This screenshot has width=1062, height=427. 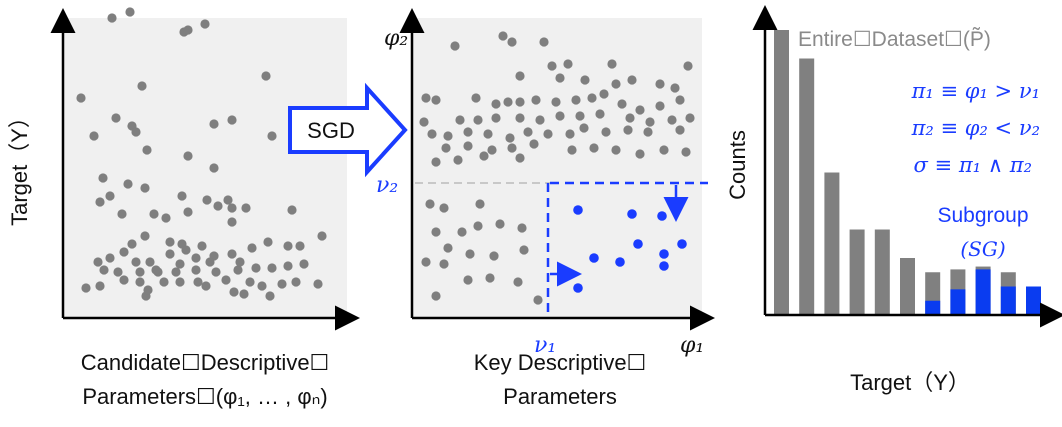 I want to click on panel2-caption: Key Descriptive☐ Parameters, so click(x=560, y=380).